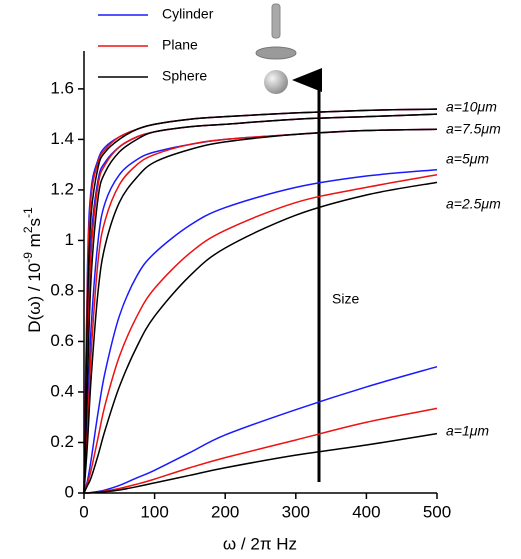  What do you see at coordinates (28, 212) in the screenshot?
I see `y-label-superscript: -1` at bounding box center [28, 212].